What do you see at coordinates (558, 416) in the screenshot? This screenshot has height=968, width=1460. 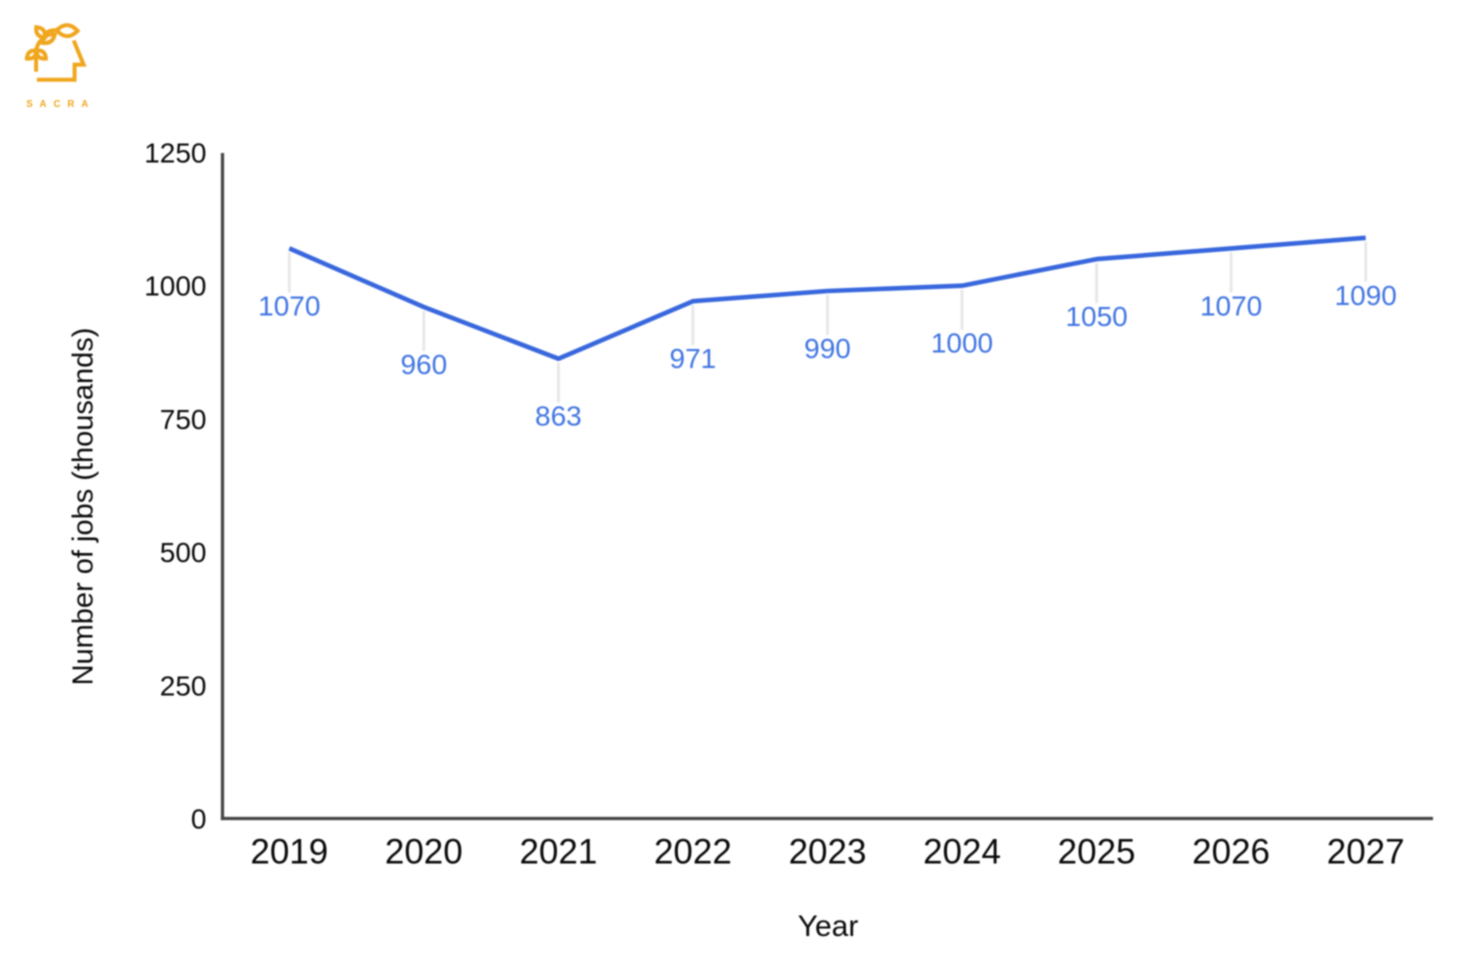 I see `svg-text: 863` at bounding box center [558, 416].